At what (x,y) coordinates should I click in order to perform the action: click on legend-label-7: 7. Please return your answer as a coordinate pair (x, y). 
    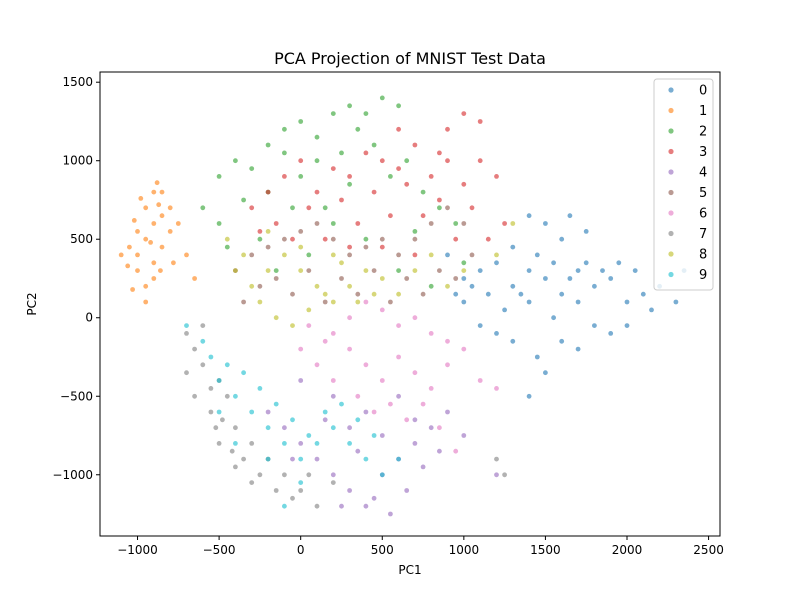
    Looking at the image, I should click on (703, 234).